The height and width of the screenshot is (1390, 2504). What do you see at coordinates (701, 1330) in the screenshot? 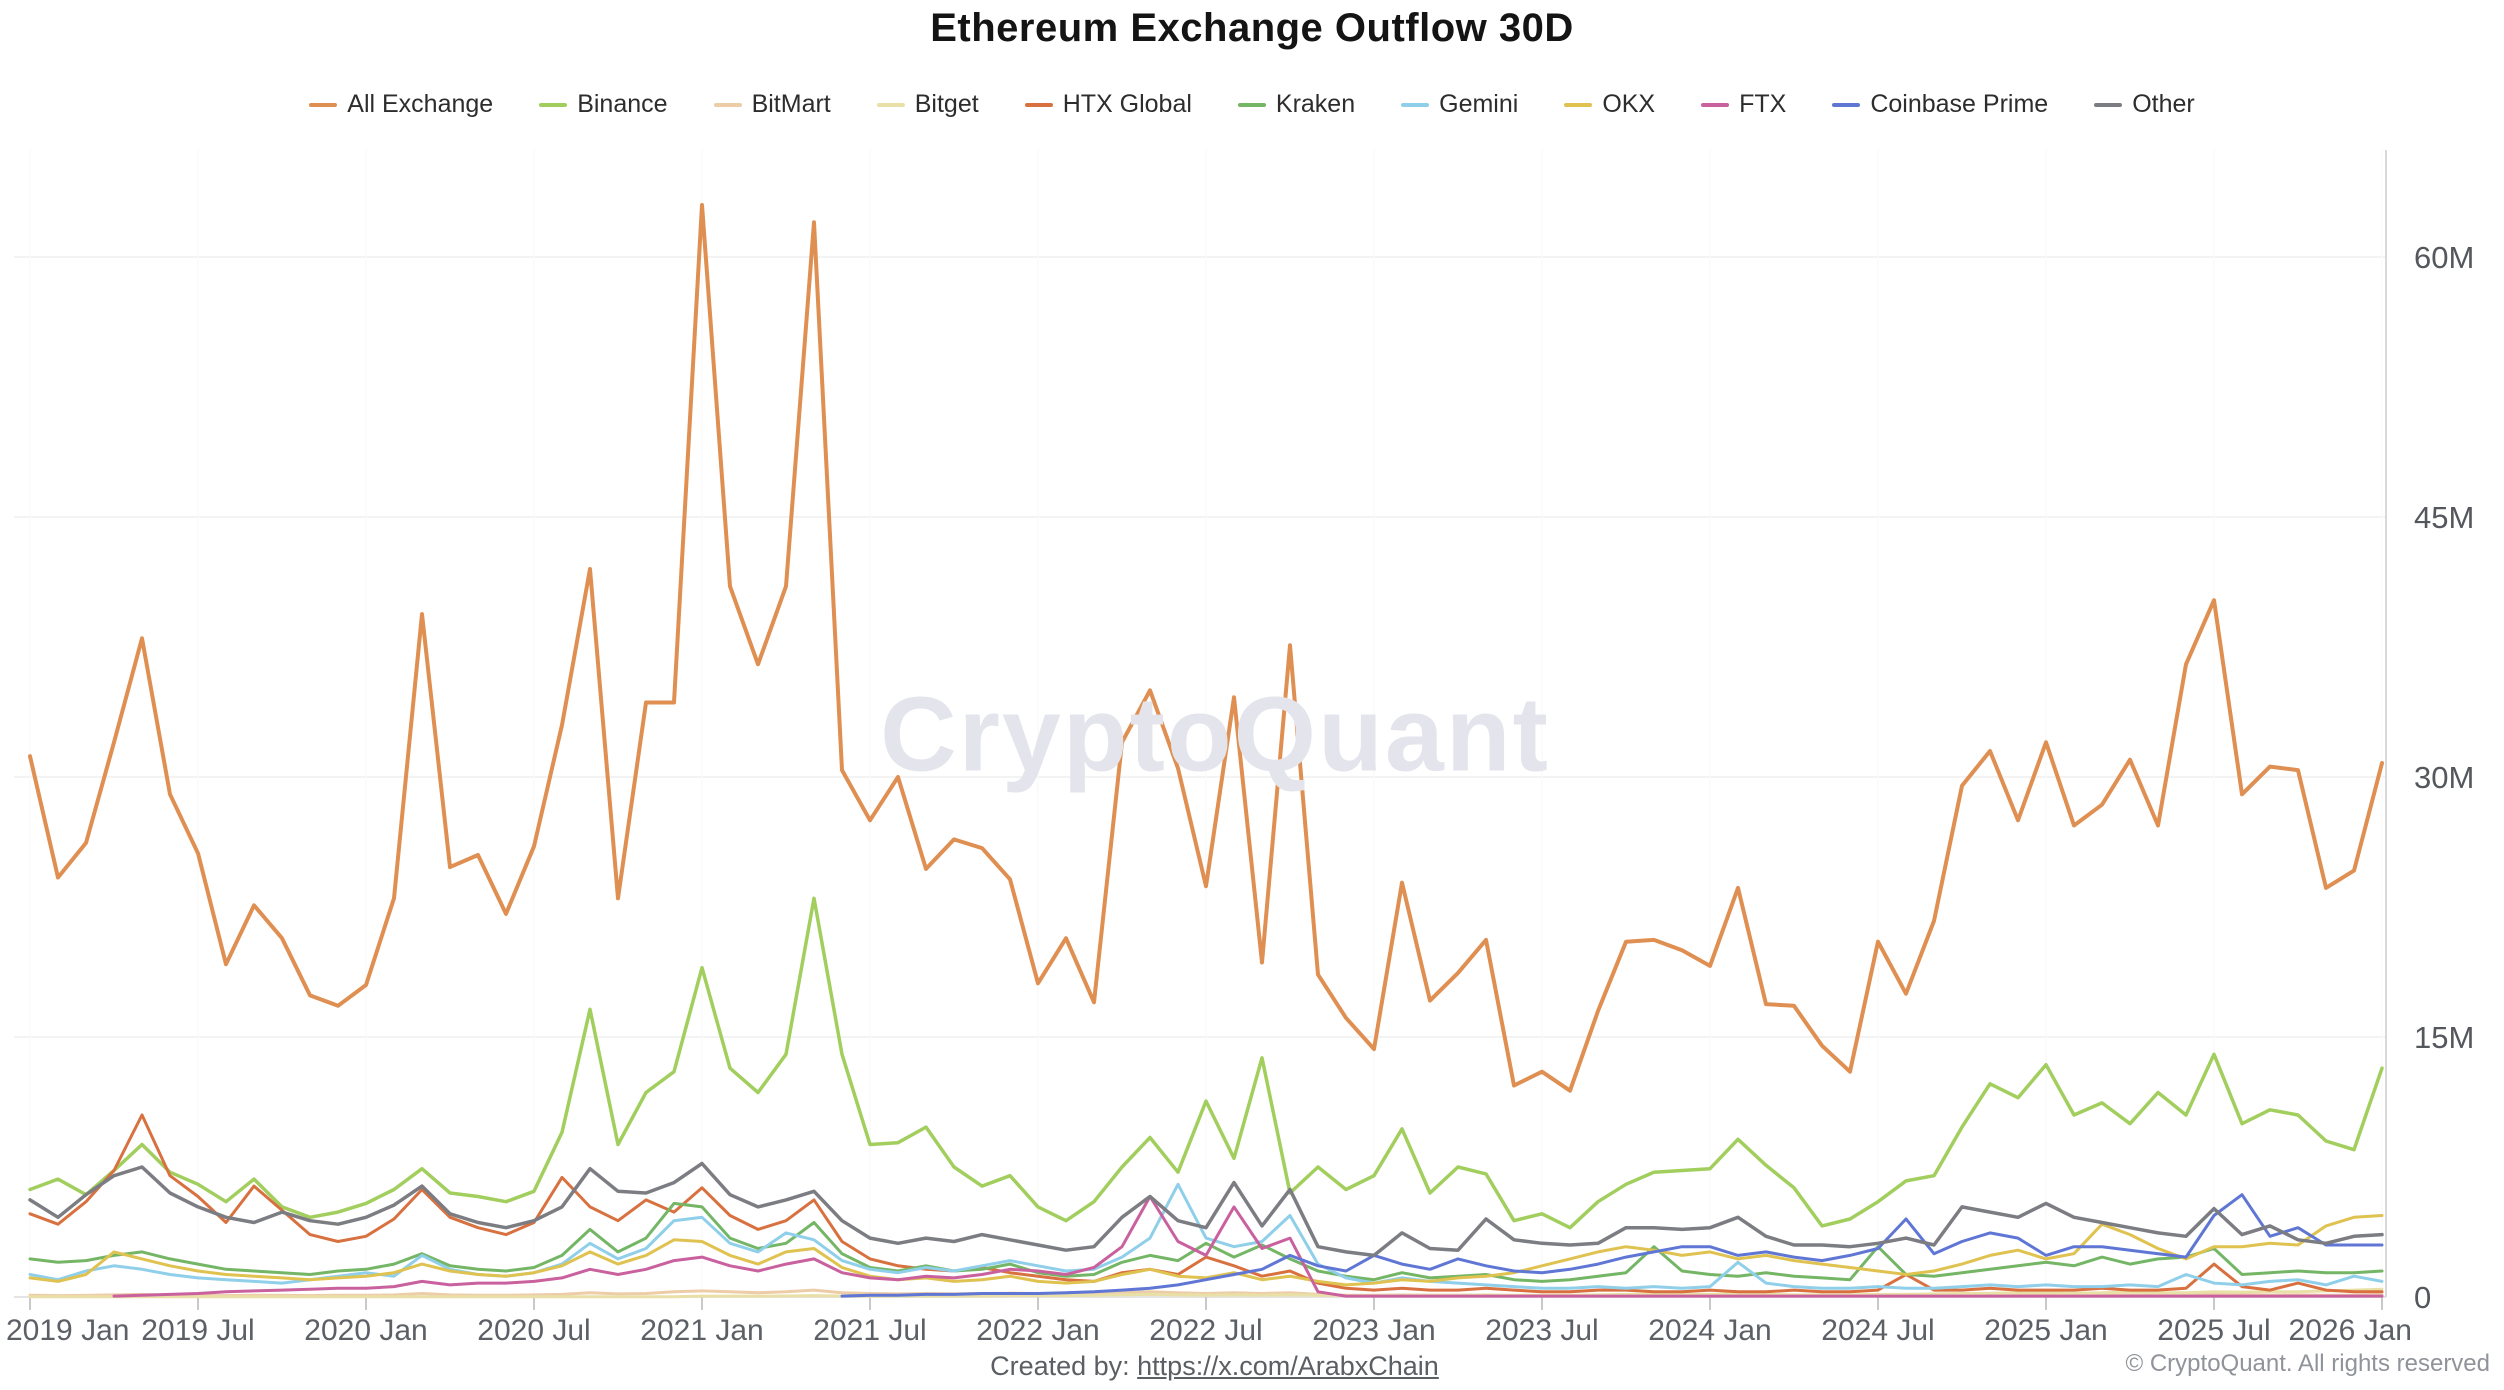
I see `x-tick-label: 2021 Jan` at bounding box center [701, 1330].